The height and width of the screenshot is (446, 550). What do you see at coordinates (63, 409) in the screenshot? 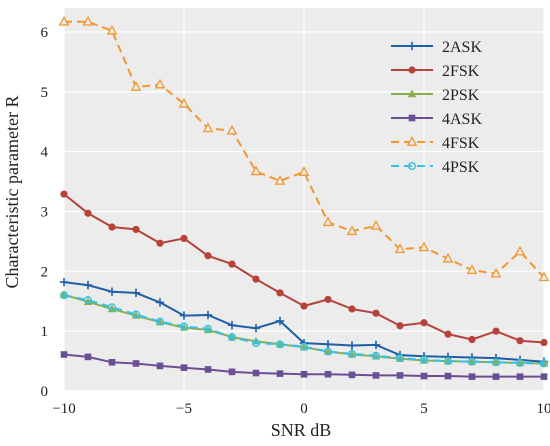
I see `x-tick-label: −10` at bounding box center [63, 409].